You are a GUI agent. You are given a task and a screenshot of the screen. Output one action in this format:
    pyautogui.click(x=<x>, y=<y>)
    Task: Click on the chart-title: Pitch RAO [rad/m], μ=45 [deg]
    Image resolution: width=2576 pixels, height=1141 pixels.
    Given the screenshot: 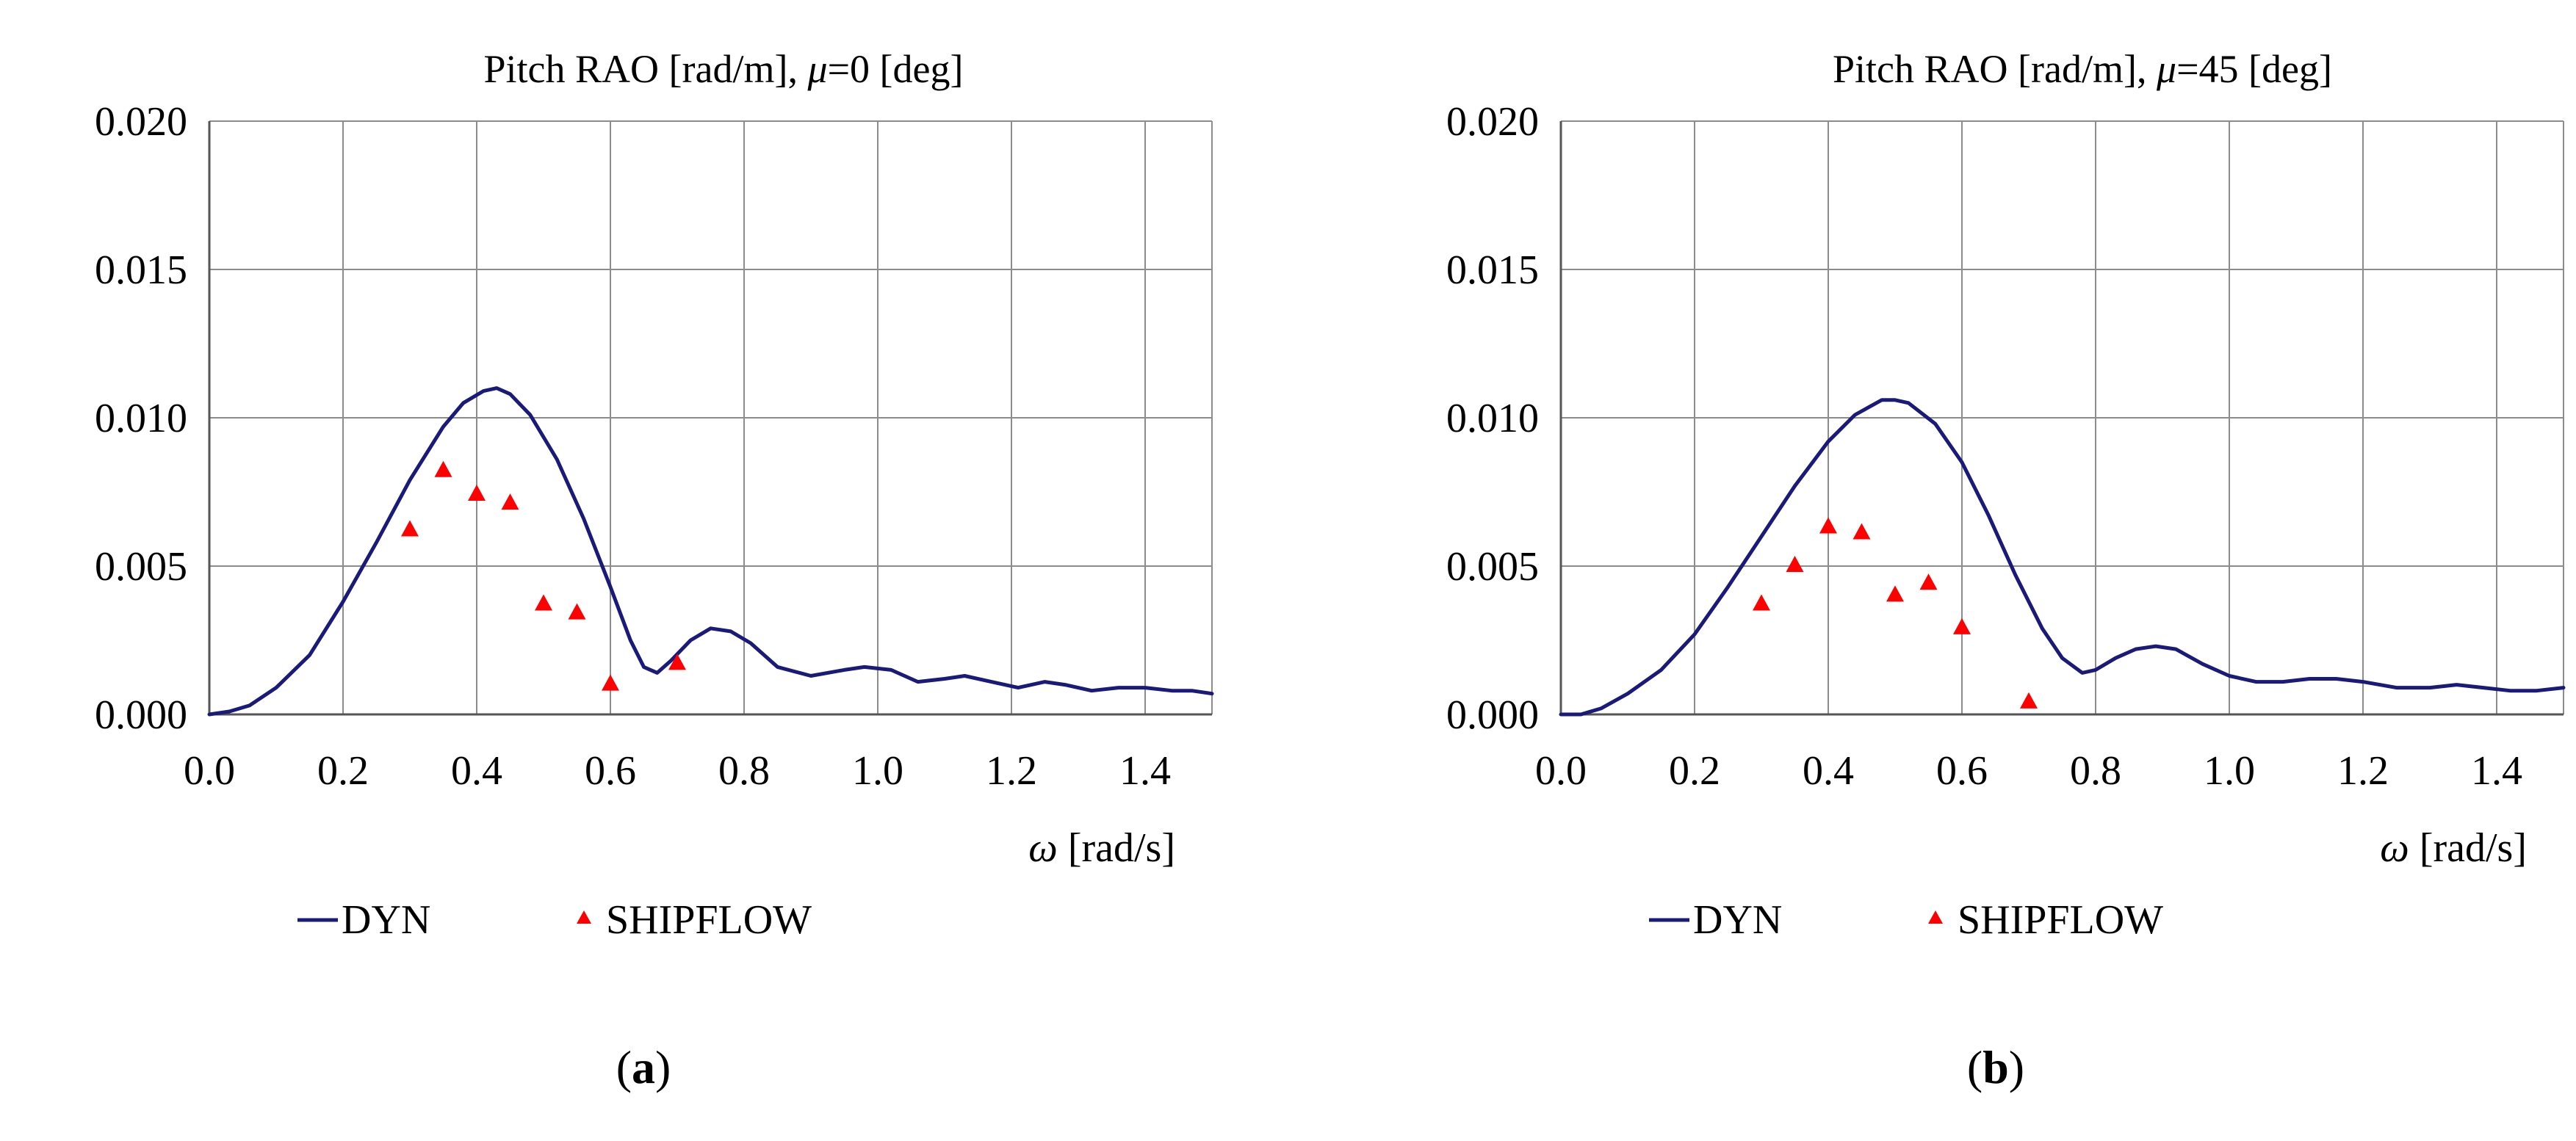 What is the action you would take?
    pyautogui.click(x=2082, y=69)
    